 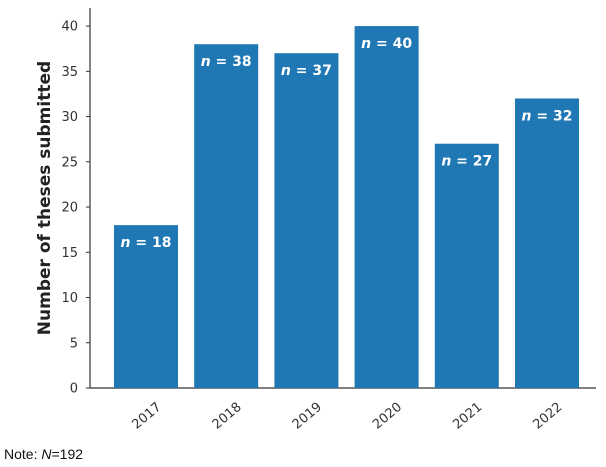 I want to click on note: Note: N=192, so click(x=43, y=454).